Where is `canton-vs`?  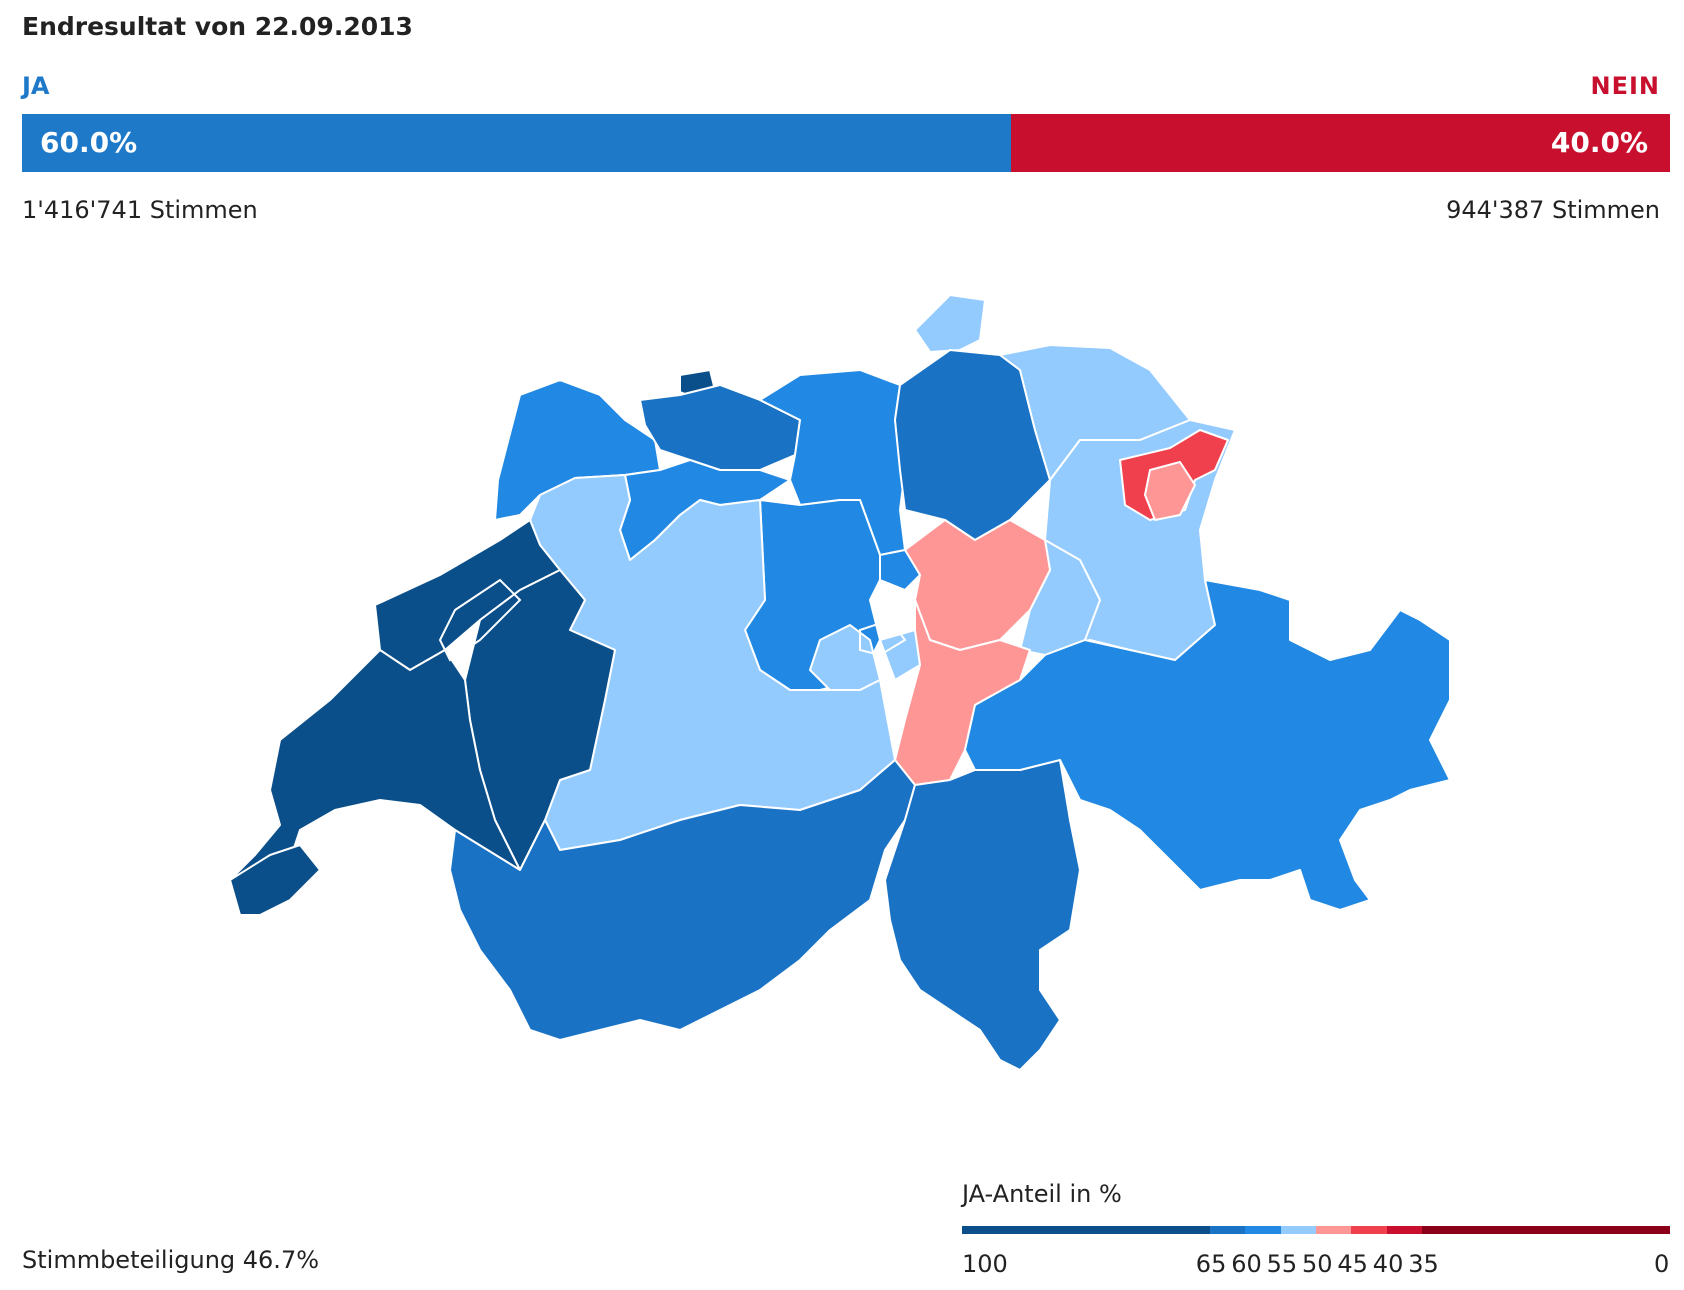 canton-vs is located at coordinates (682, 900).